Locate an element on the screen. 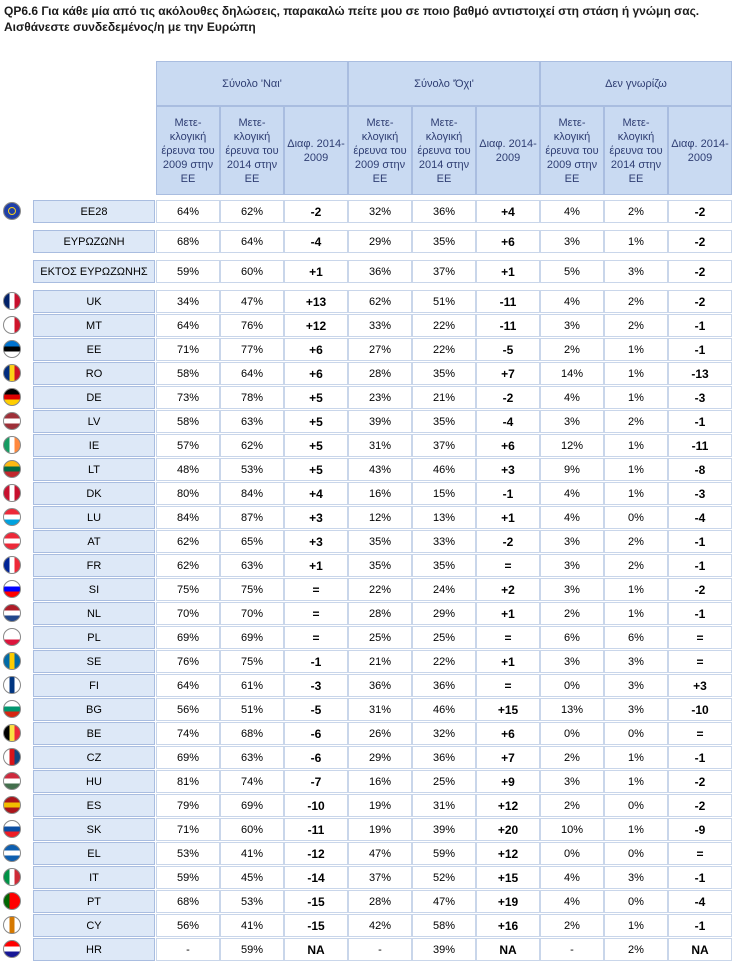  row-label: FI is located at coordinates (94, 685).